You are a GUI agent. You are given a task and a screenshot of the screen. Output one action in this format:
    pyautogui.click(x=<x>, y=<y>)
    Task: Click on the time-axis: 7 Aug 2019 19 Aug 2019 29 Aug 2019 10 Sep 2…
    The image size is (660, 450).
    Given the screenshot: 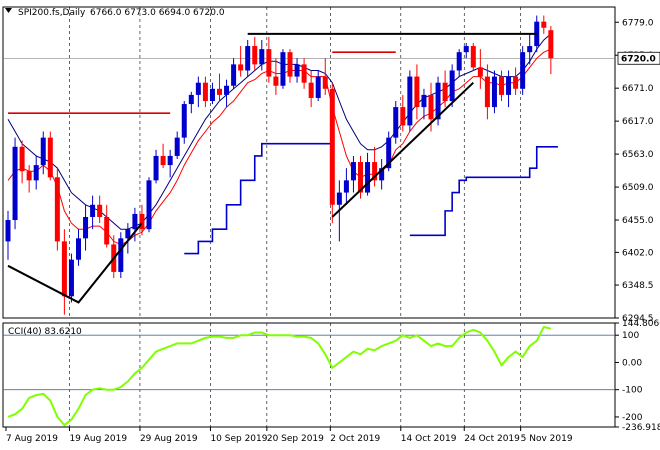 What is the action you would take?
    pyautogui.click(x=289, y=435)
    